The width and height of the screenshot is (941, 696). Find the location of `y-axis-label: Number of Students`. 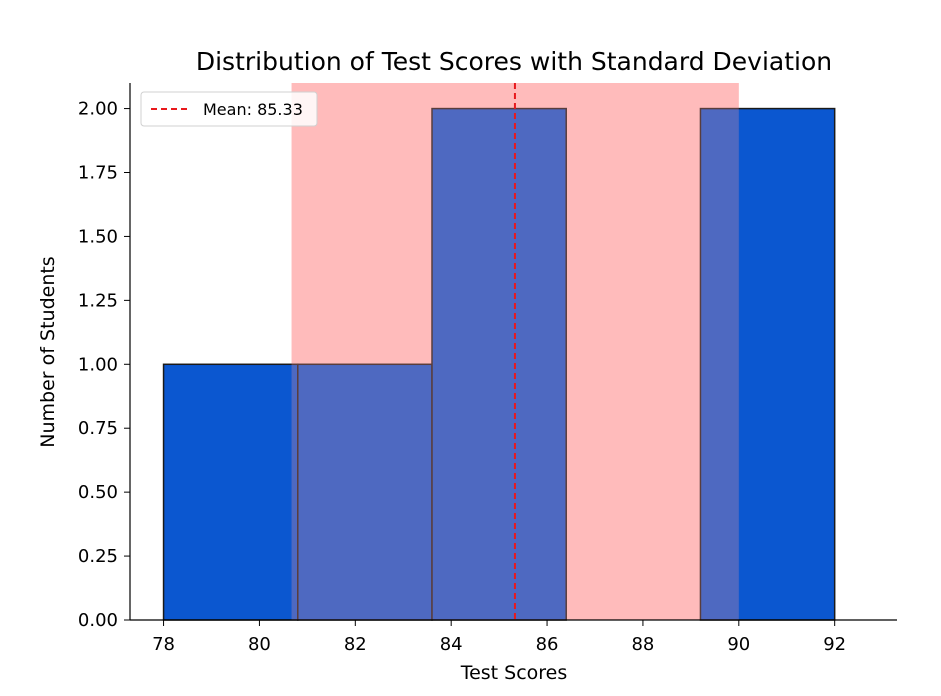

y-axis-label: Number of Students is located at coordinates (48, 351).